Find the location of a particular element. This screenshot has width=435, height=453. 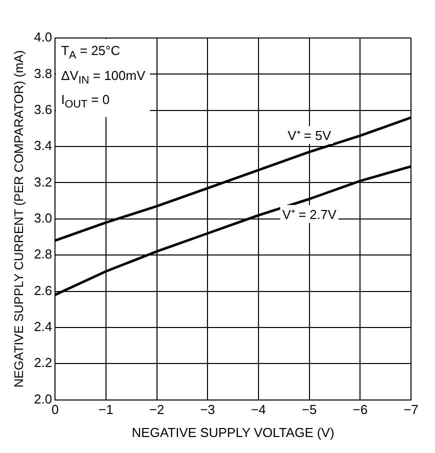

y-tick-label: 2.4 is located at coordinates (43, 326).